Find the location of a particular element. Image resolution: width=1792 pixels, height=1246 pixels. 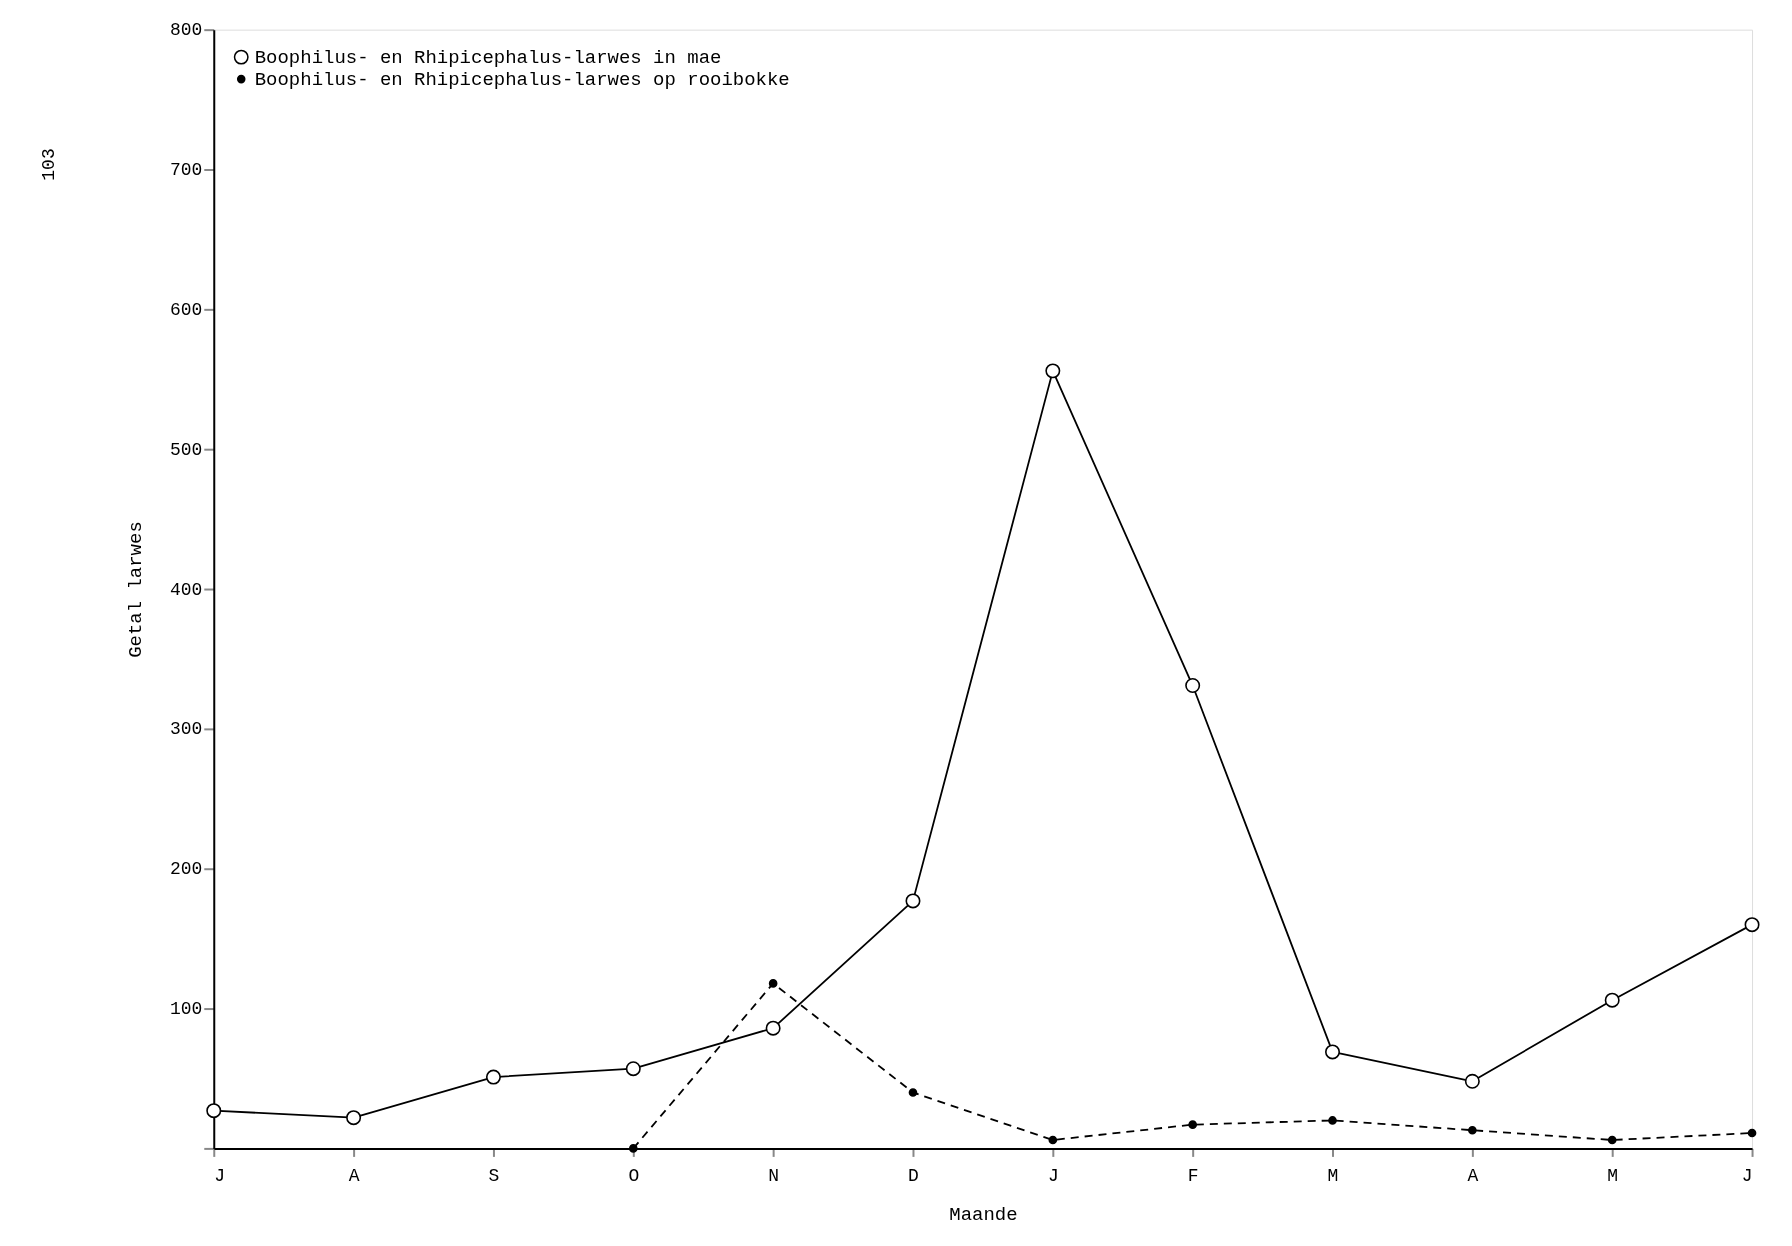

legend-label: Boophilus- en Rhipicephalus-larwes in mae is located at coordinates (488, 58).